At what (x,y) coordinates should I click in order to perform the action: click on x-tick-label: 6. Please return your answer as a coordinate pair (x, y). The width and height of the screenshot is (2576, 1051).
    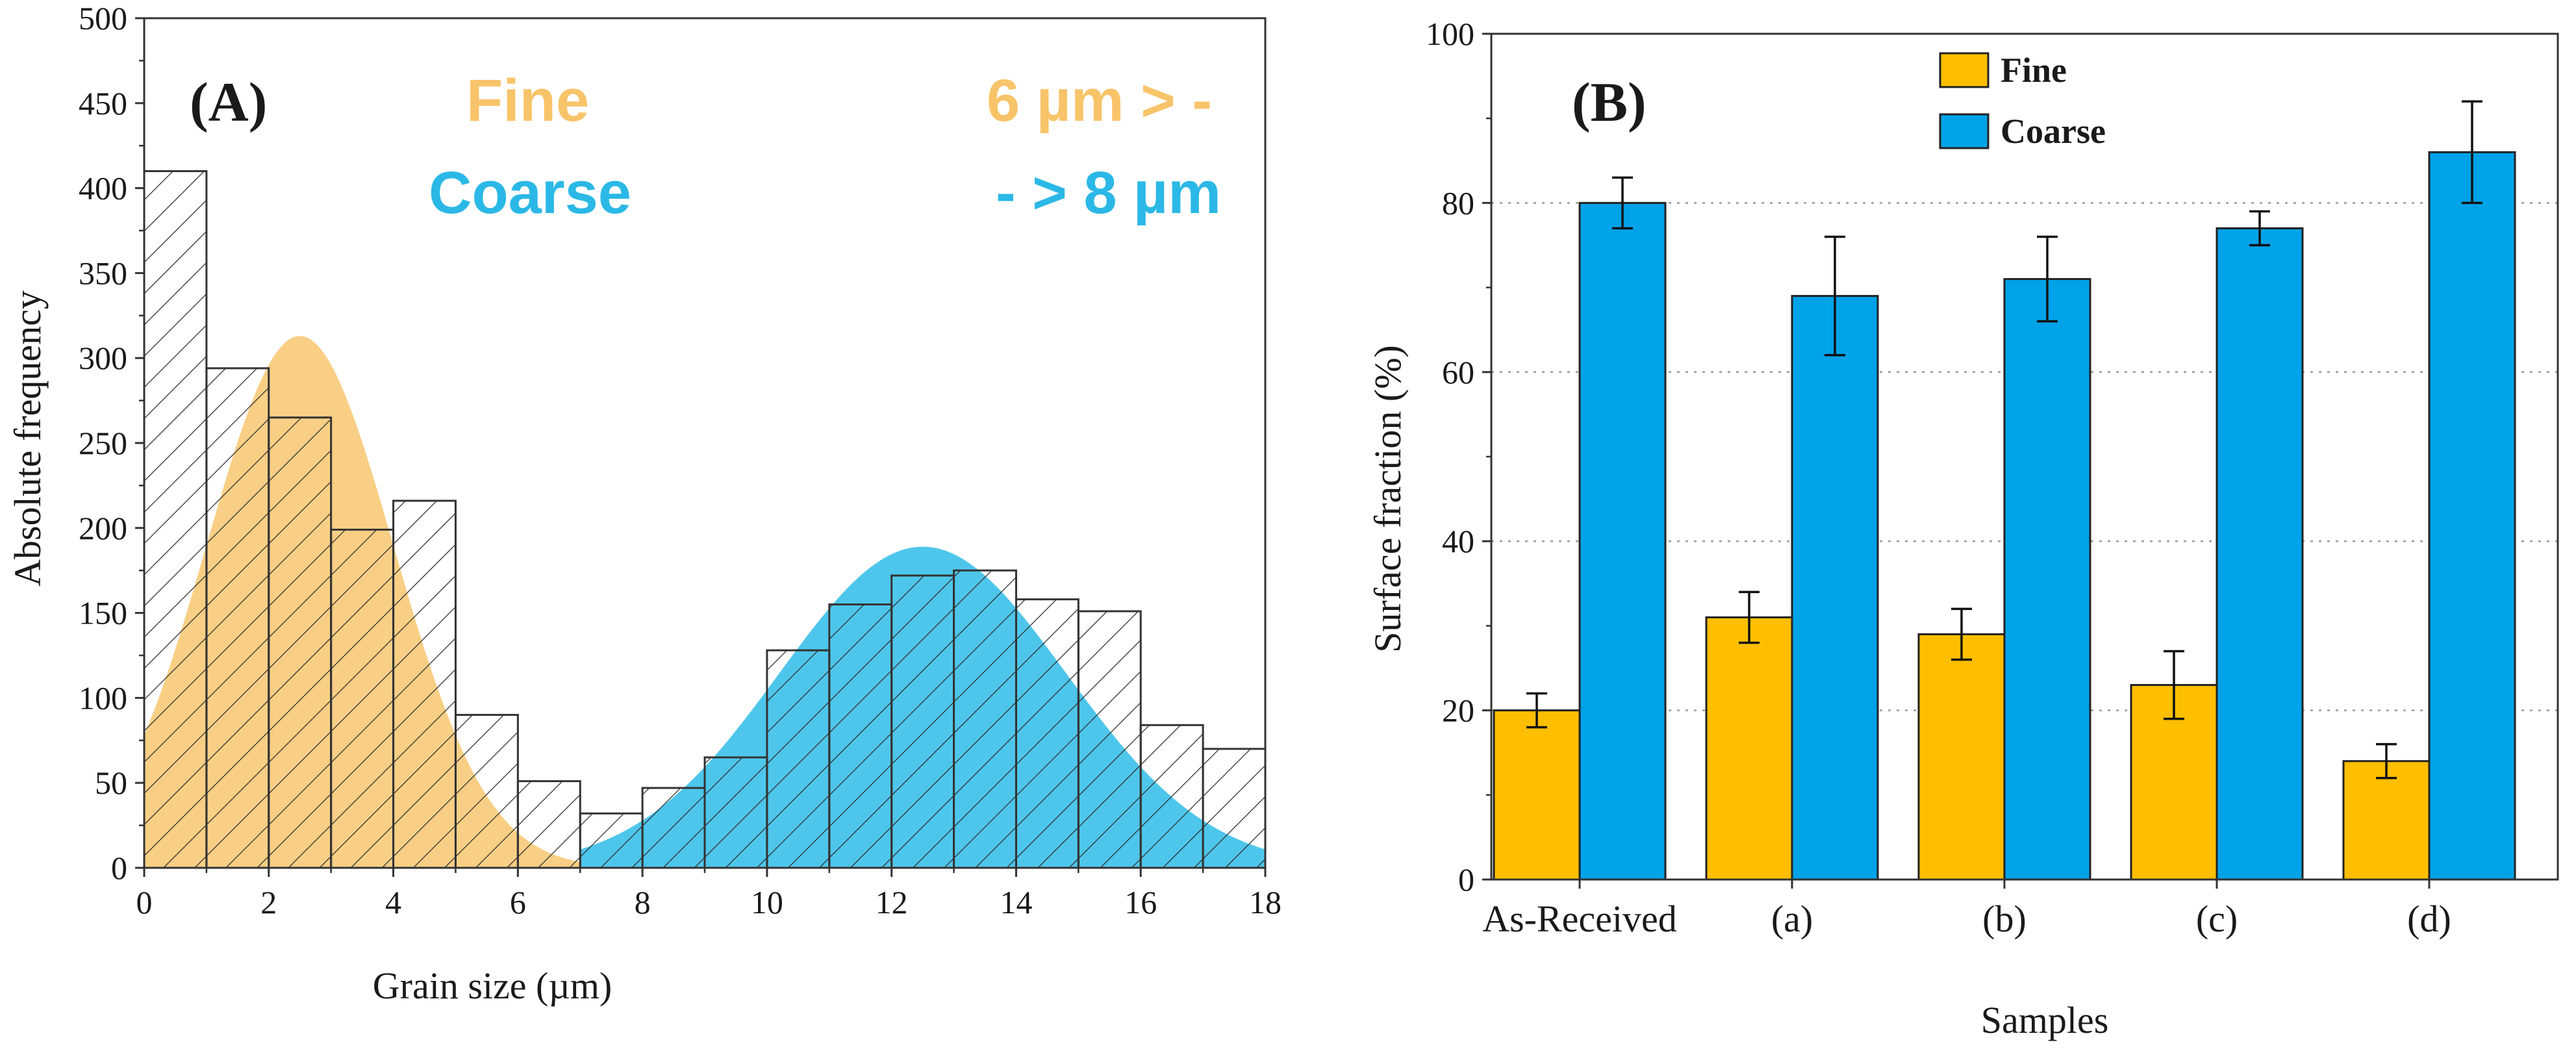
    Looking at the image, I should click on (518, 902).